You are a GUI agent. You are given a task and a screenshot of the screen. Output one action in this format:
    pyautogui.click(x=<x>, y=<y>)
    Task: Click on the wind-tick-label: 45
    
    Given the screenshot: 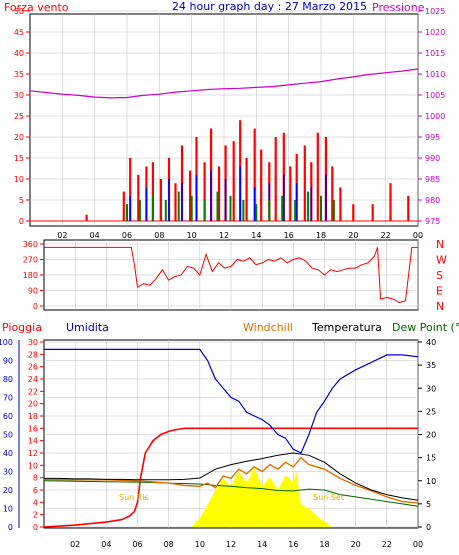 What is the action you would take?
    pyautogui.click(x=19, y=32)
    